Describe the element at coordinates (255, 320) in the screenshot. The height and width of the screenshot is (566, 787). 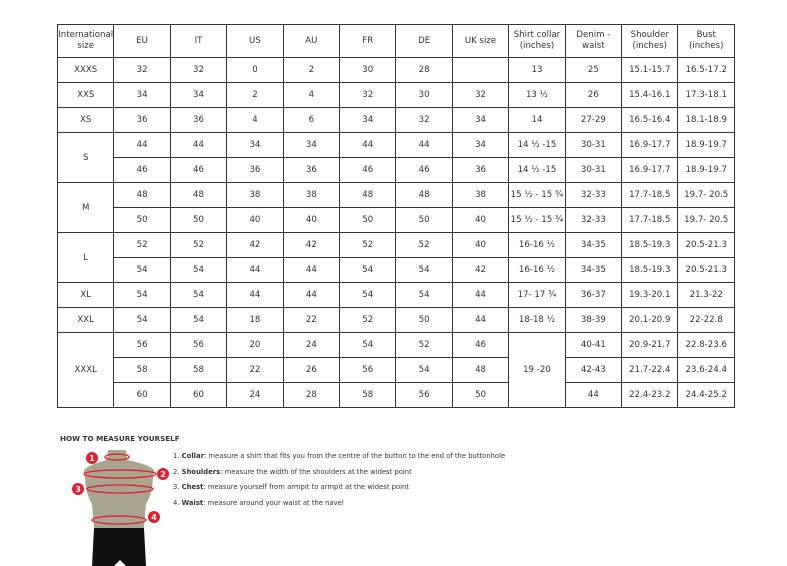
I see `table-cell: 18` at that location.